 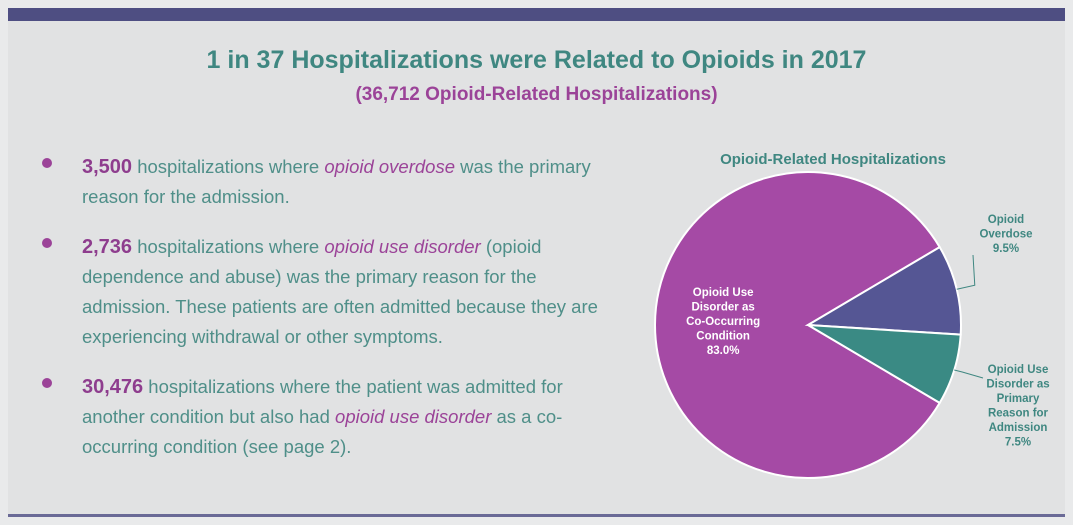 What do you see at coordinates (389, 166) in the screenshot?
I see `bullet-emphasis: opioid overdose` at bounding box center [389, 166].